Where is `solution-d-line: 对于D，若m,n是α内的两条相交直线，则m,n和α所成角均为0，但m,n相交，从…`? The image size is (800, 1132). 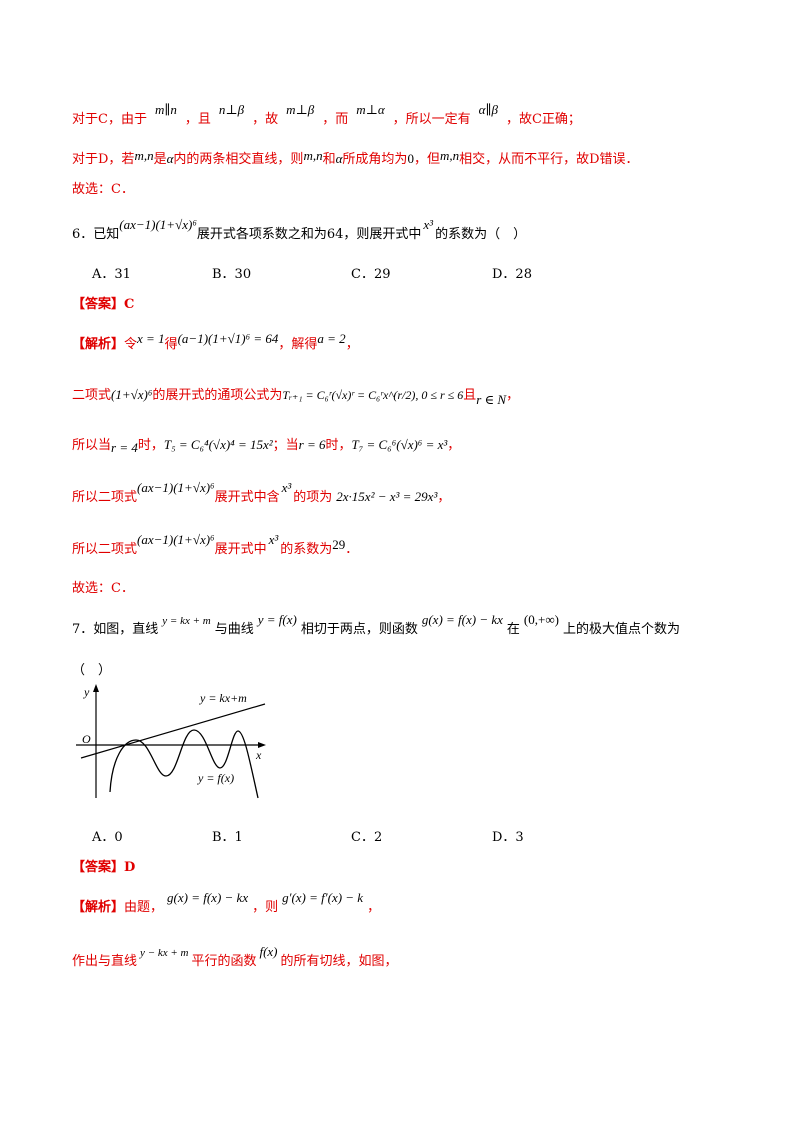 solution-d-line: 对于D，若m,n是α内的两条相交直线，则m,n和α所成角均为0，但m,n相交，从… is located at coordinates (355, 157).